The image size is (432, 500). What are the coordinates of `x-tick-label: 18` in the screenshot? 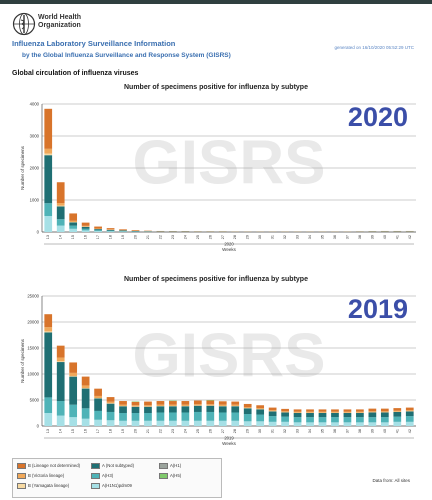 It's located at (111, 237).